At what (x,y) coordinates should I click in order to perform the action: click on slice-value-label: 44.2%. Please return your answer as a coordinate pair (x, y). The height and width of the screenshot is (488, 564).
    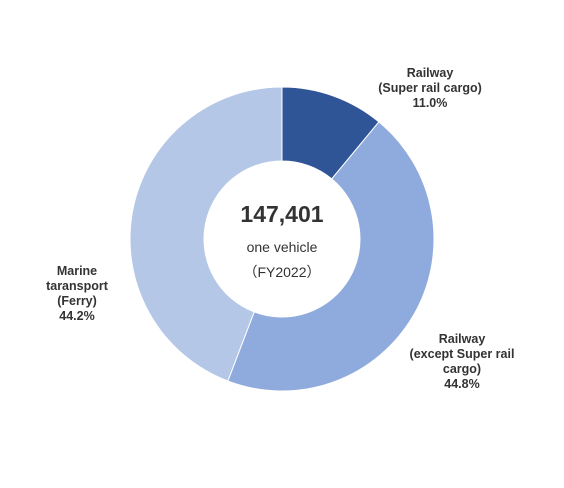
    Looking at the image, I should click on (76, 316).